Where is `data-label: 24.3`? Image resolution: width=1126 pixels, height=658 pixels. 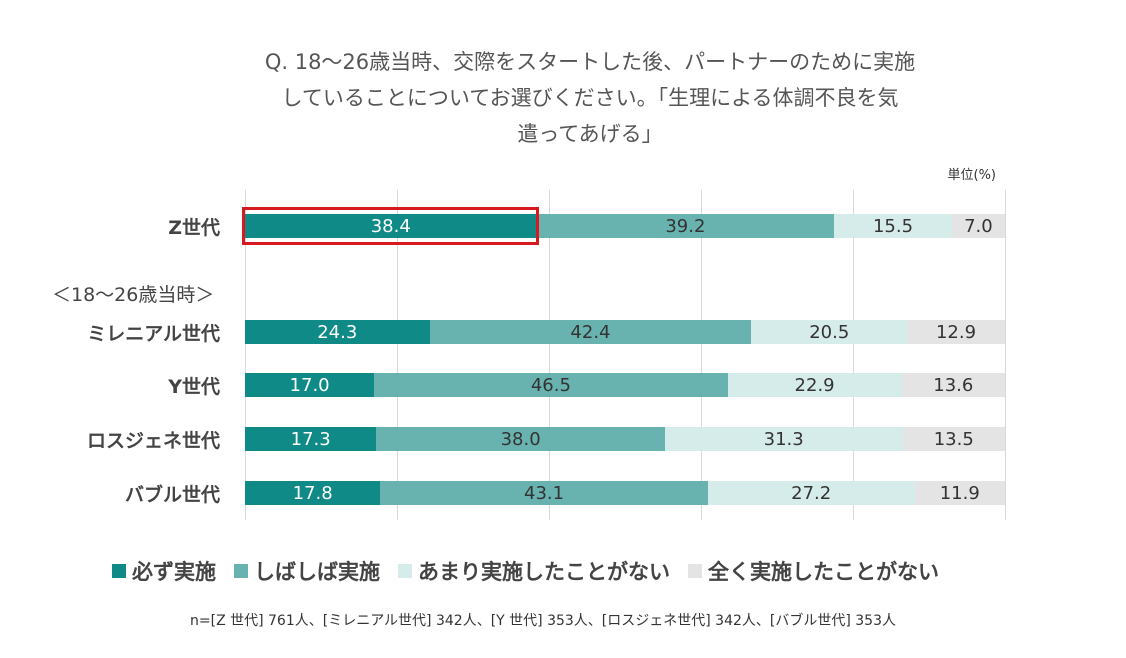 data-label: 24.3 is located at coordinates (337, 332).